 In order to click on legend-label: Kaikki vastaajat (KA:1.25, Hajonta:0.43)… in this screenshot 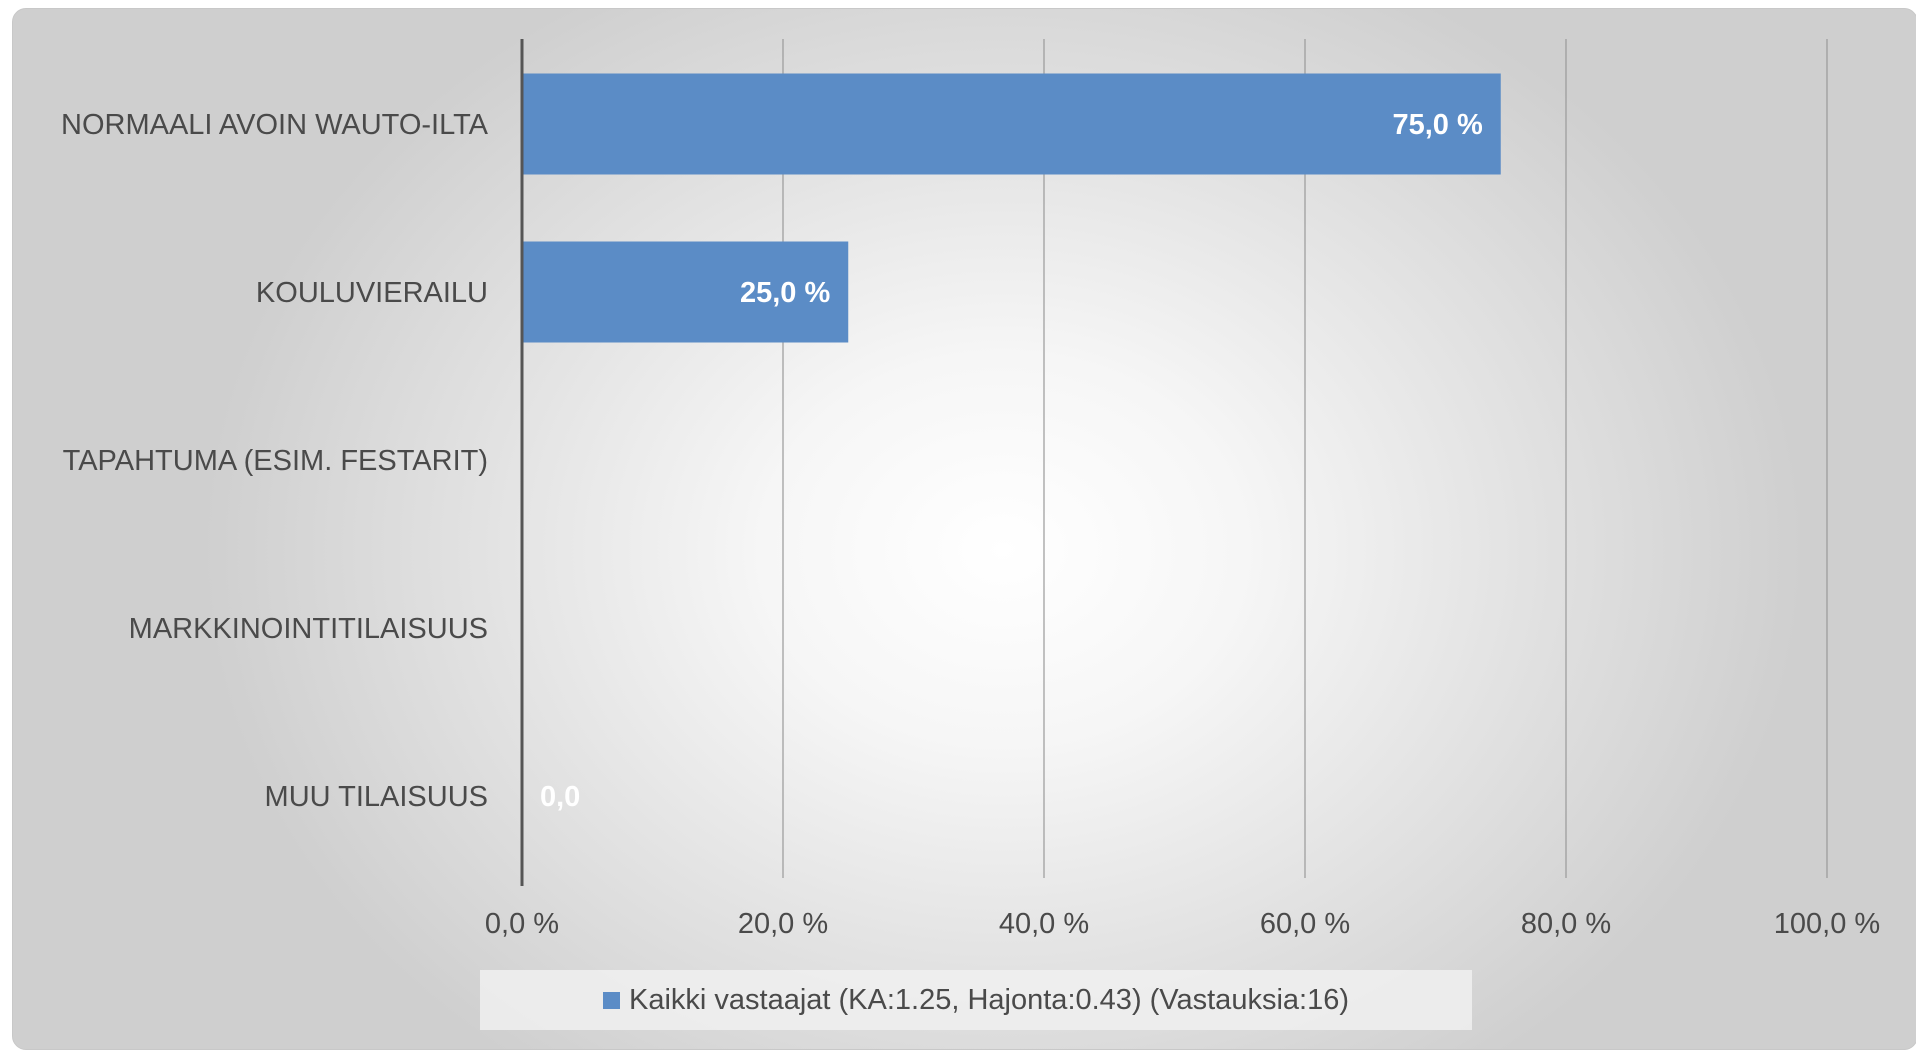, I will do `click(988, 999)`.